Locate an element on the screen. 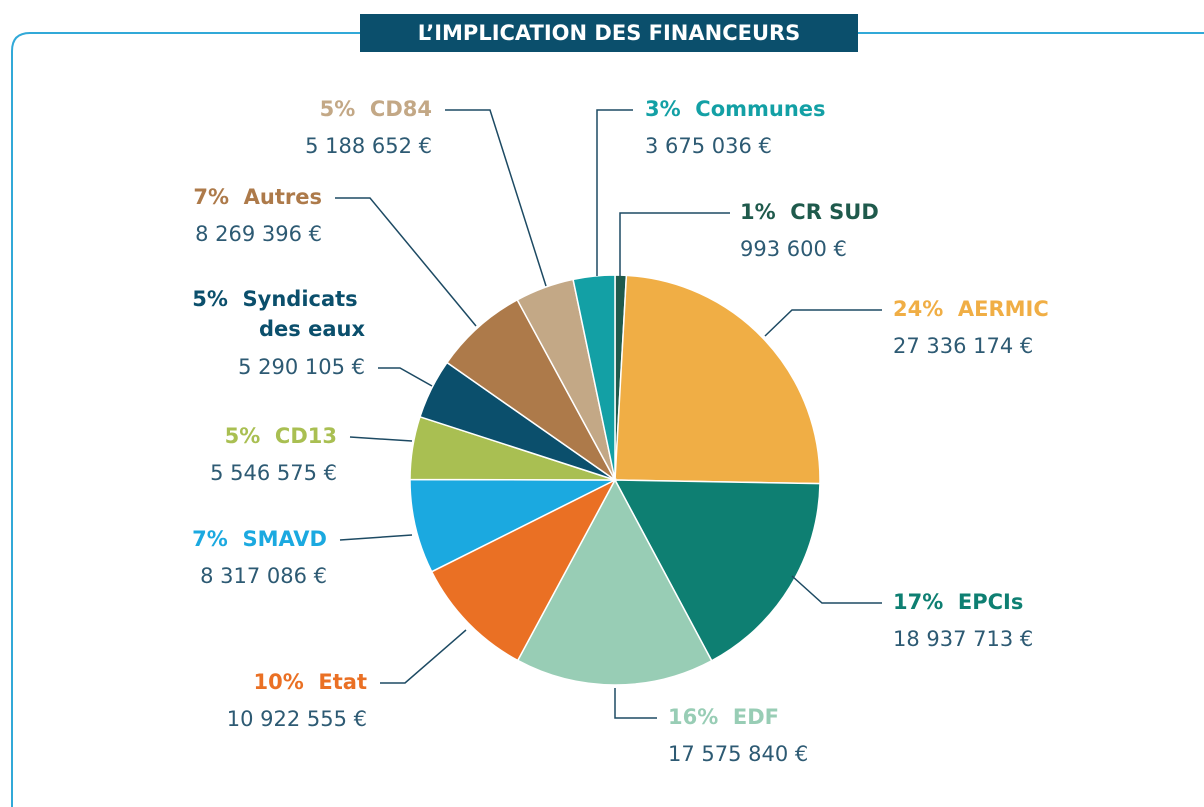 This screenshot has width=1204, height=807. category-label: CD84 is located at coordinates (401, 109).